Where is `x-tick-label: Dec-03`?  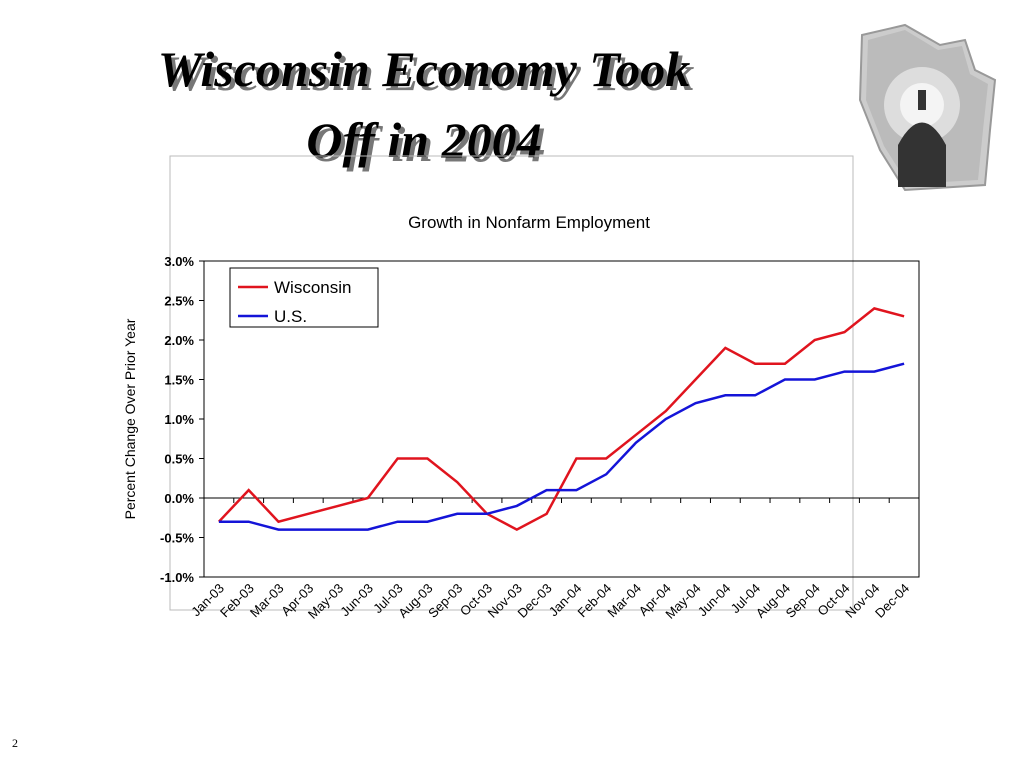 x-tick-label: Dec-03 is located at coordinates (534, 601).